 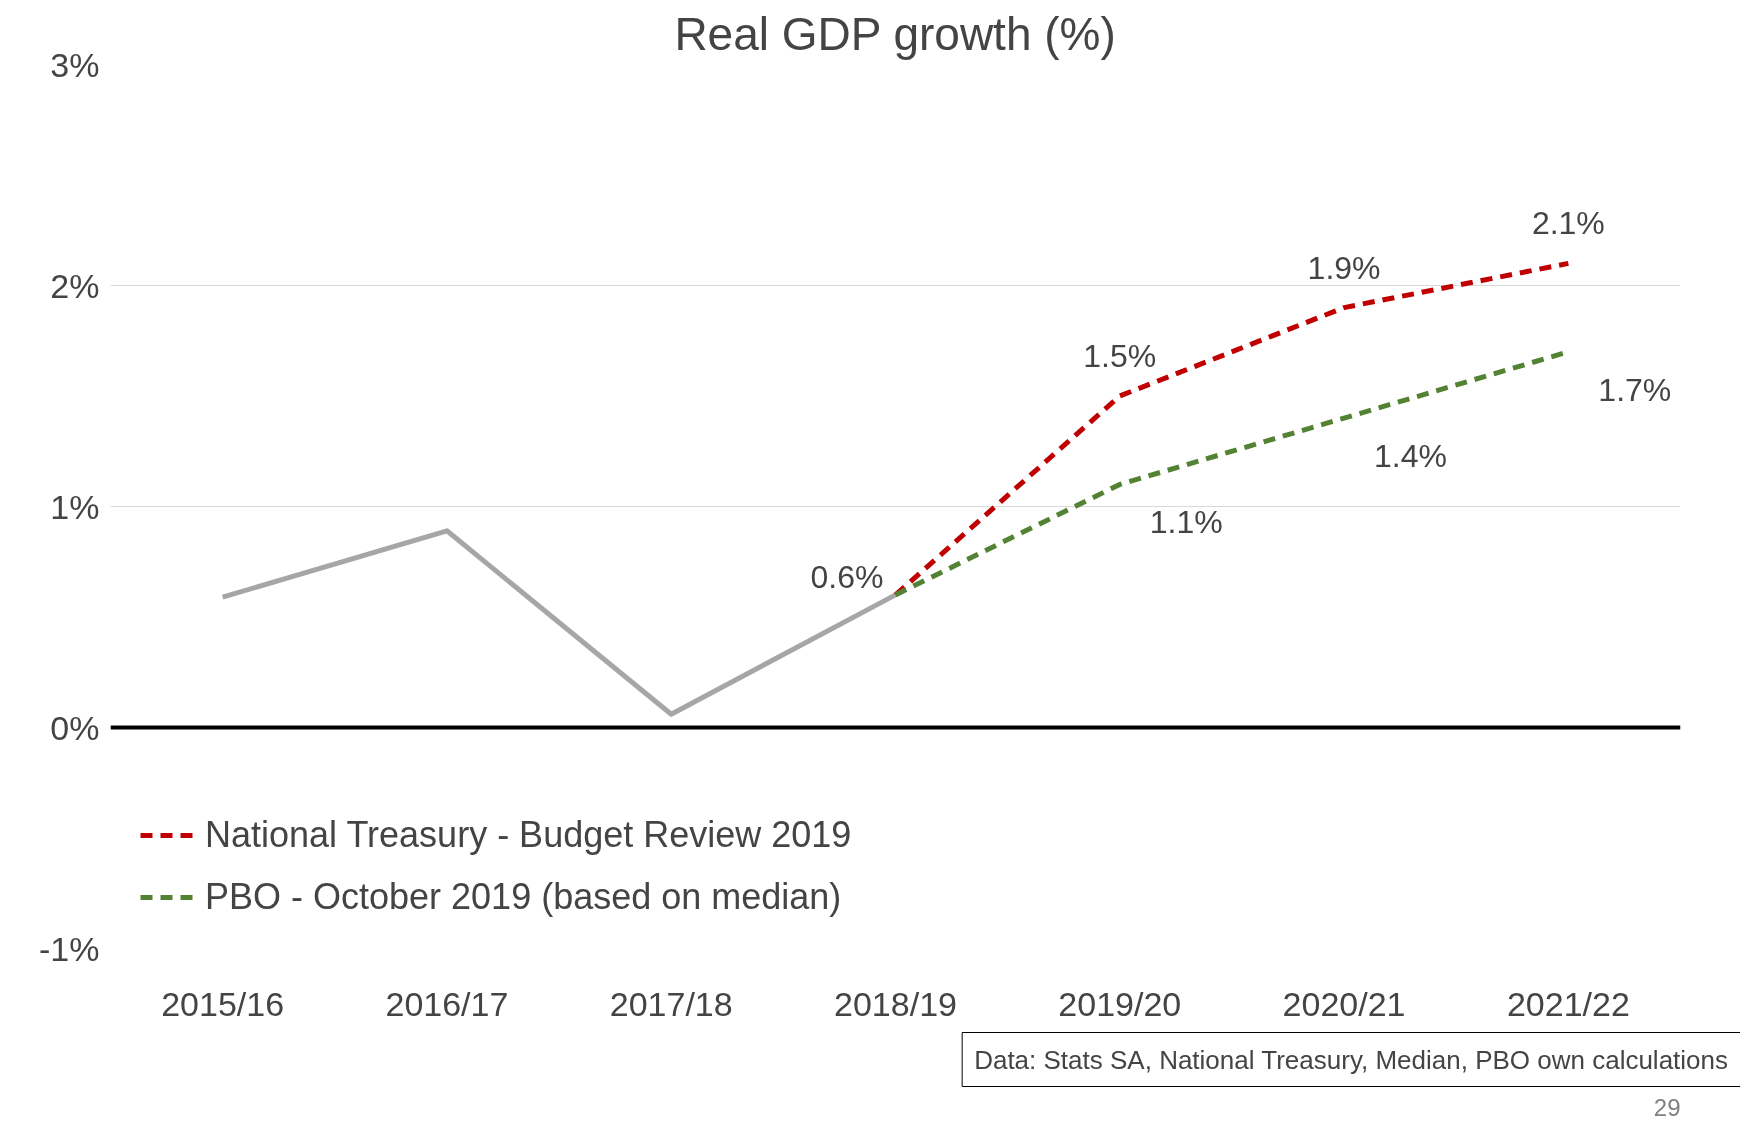 I want to click on data-label: 1.9%, so click(x=1344, y=267).